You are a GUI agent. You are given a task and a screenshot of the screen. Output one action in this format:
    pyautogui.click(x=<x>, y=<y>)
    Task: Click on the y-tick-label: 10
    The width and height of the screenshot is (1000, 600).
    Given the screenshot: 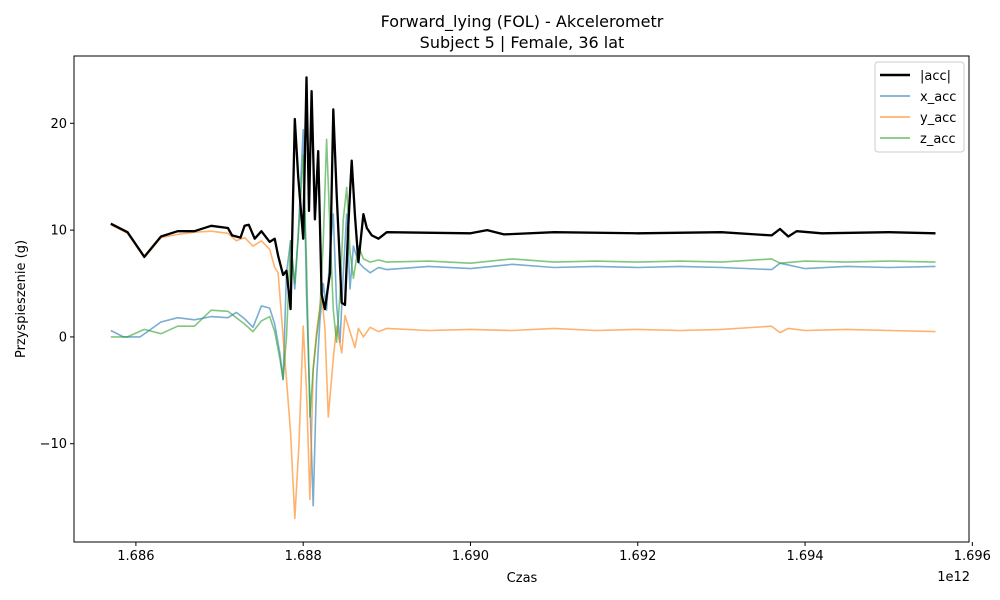 What is the action you would take?
    pyautogui.click(x=58, y=231)
    